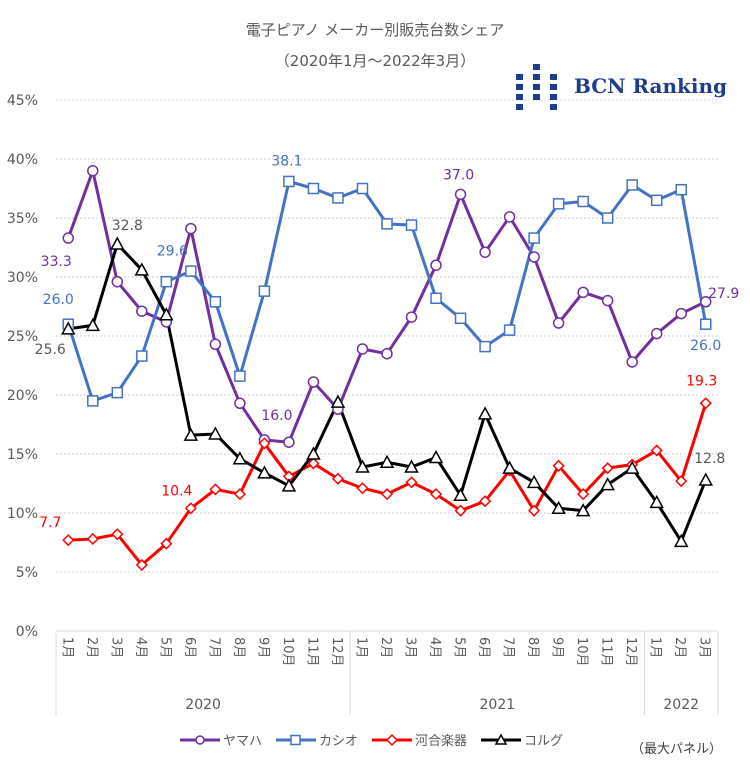  Describe the element at coordinates (681, 705) in the screenshot. I see `year-label: 2022` at that location.